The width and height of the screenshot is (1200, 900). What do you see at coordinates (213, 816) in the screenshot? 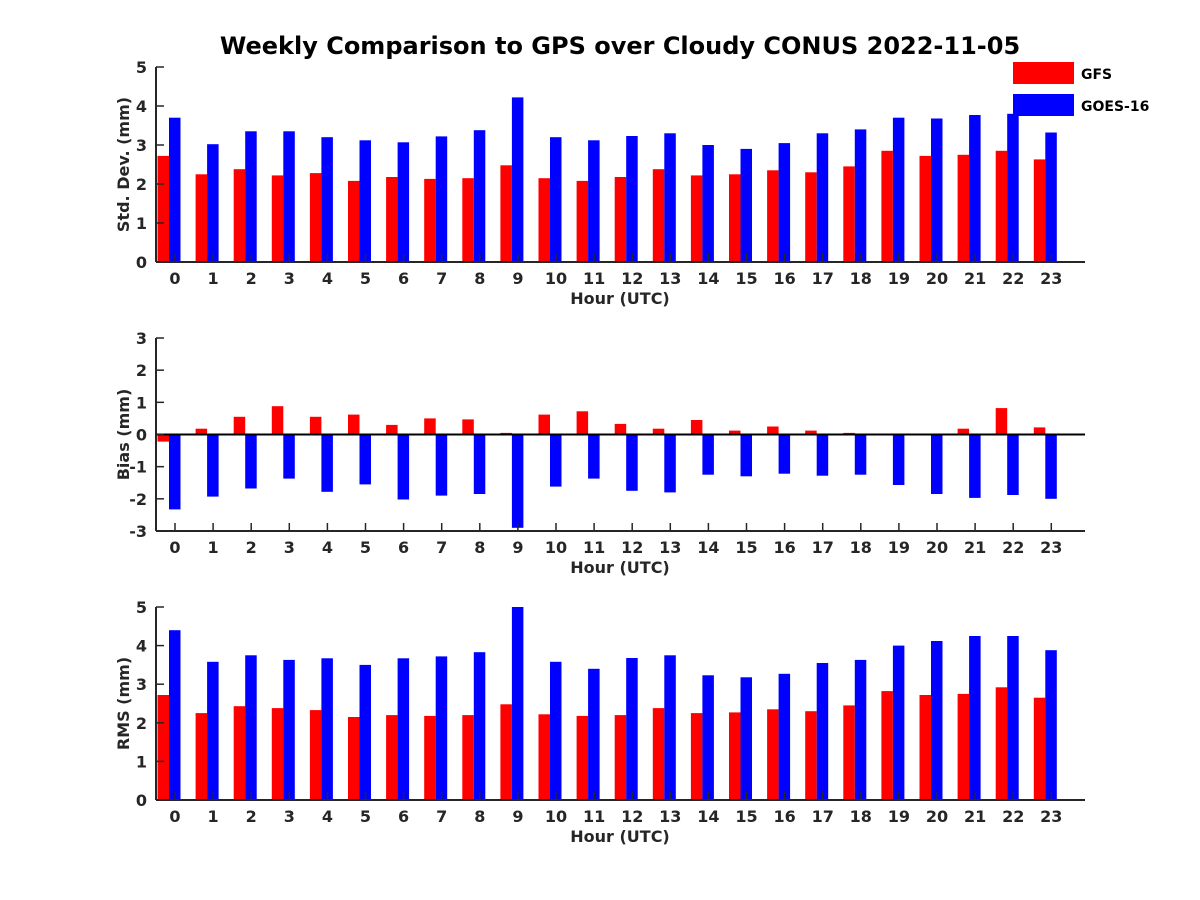
I see `x-tick-label: 1` at bounding box center [213, 816].